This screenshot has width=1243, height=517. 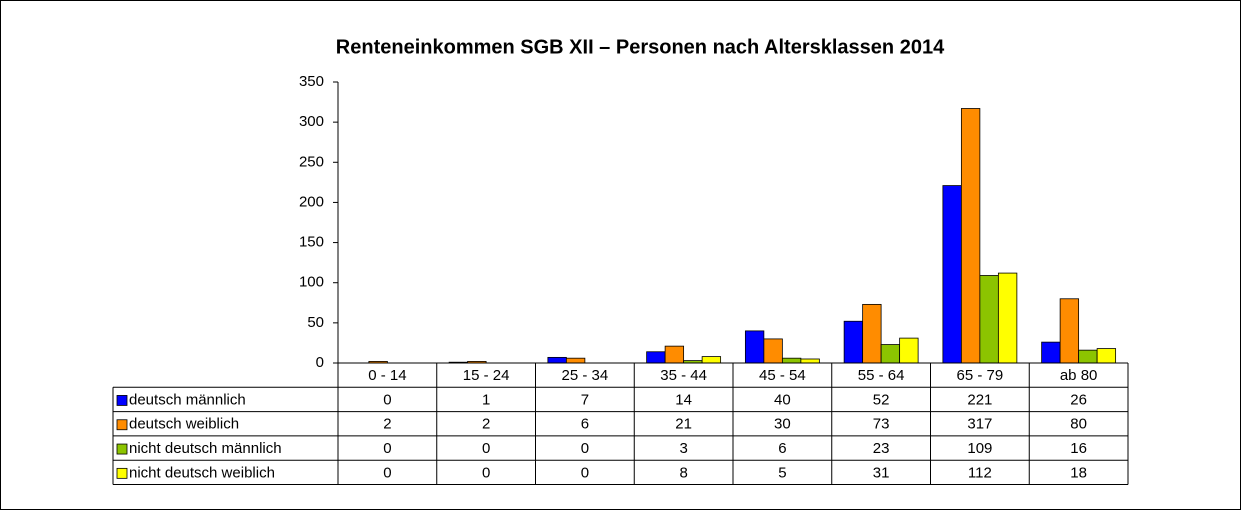 What do you see at coordinates (387, 375) in the screenshot?
I see `x-tick-label: 0 - 14` at bounding box center [387, 375].